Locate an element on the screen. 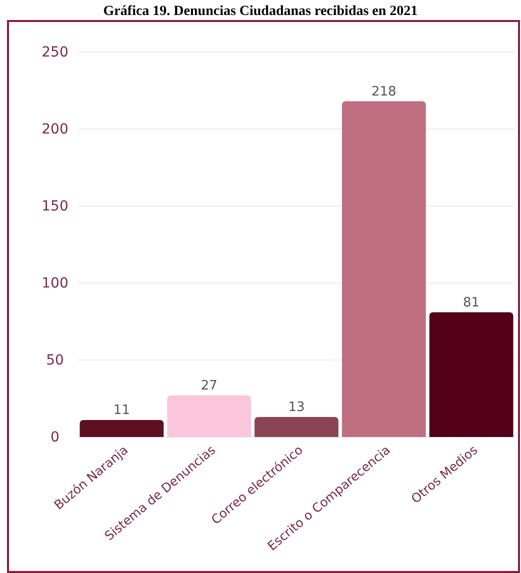 This screenshot has height=573, width=521. data-label: 218 is located at coordinates (383, 92).